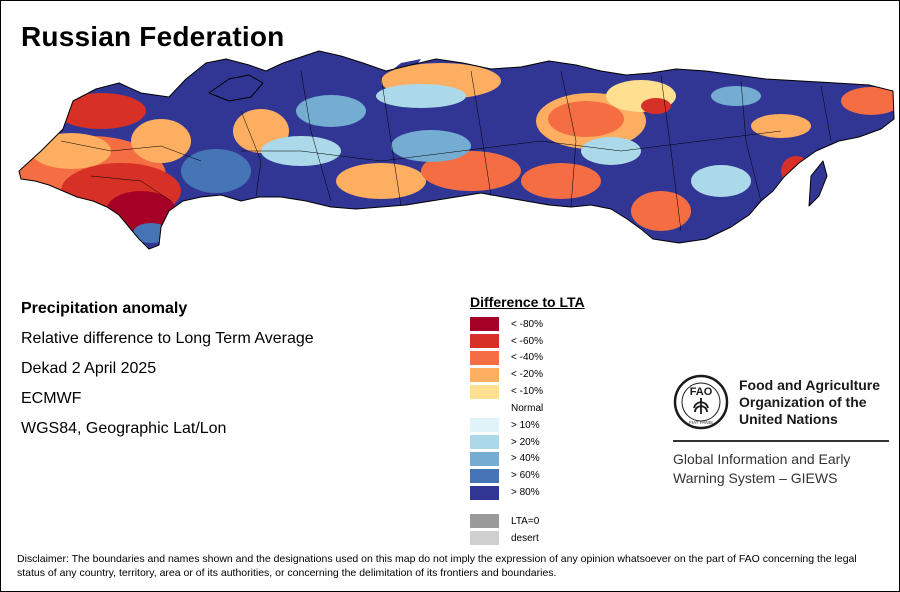 The height and width of the screenshot is (592, 900). What do you see at coordinates (89, 368) in the screenshot?
I see `period-label: Dekad 2 April 2025` at bounding box center [89, 368].